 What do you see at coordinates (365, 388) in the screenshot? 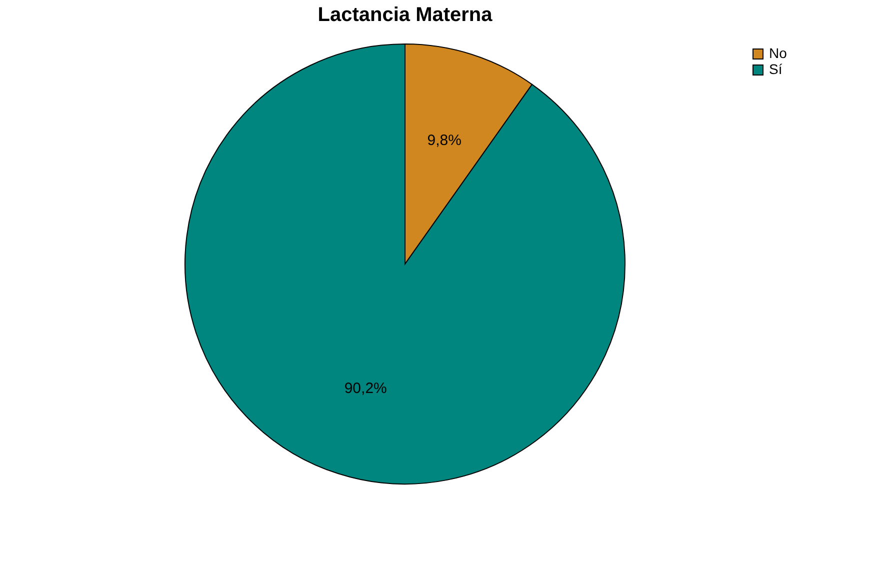
I see `data-label: 90,2%` at bounding box center [365, 388].